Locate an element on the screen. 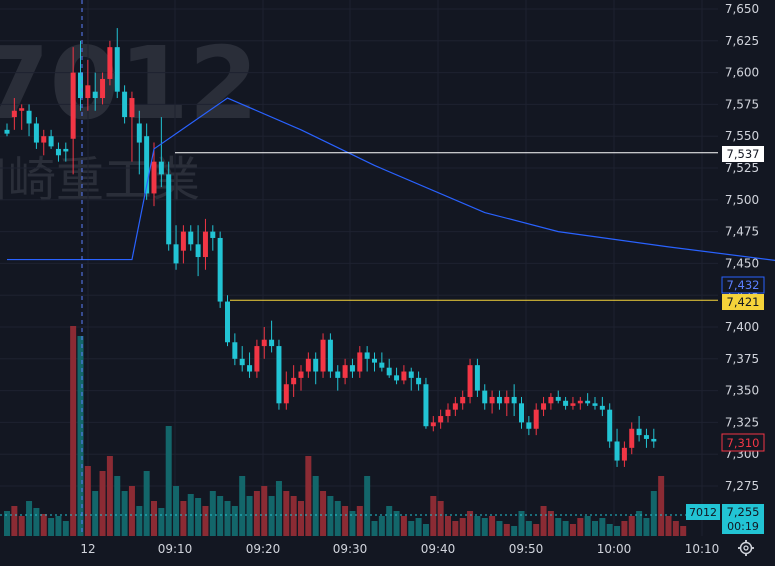 The width and height of the screenshot is (775, 566). time-axis-label: 09:50 is located at coordinates (526, 549).